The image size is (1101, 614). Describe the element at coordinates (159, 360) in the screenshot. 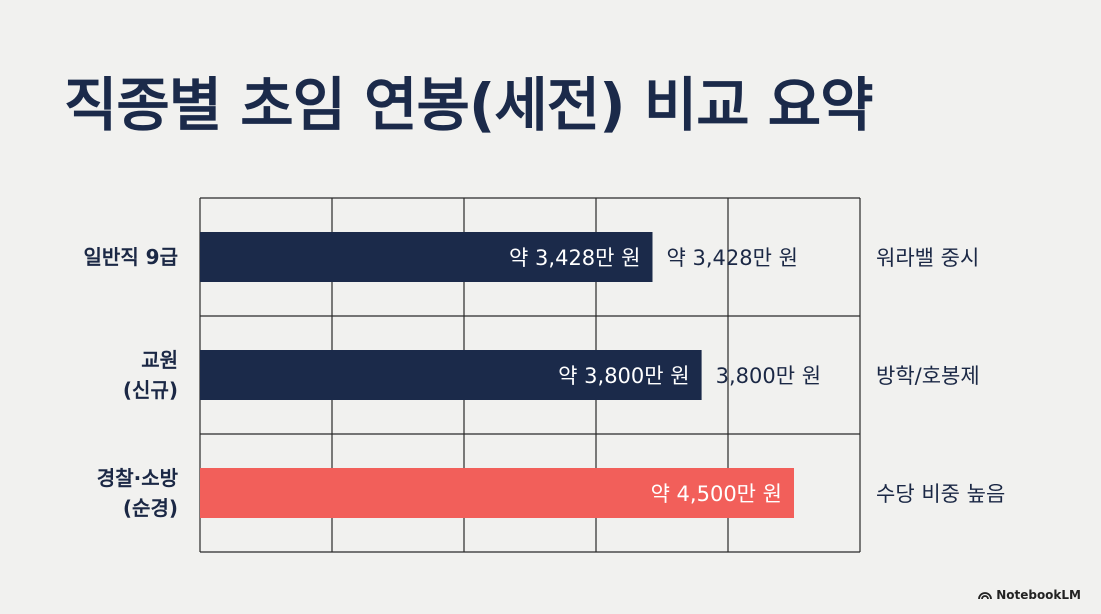

I see `category-label: 교원` at that location.